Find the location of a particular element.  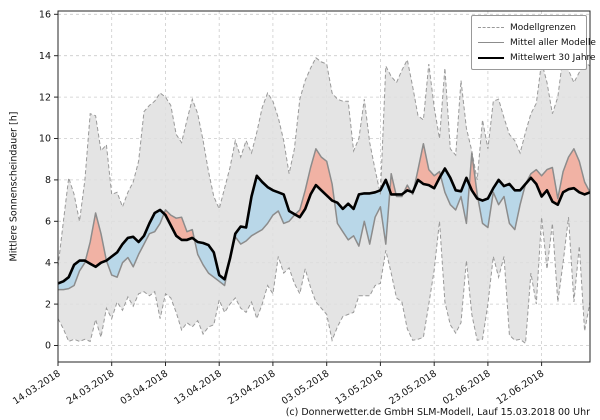

dashed-line-icon is located at coordinates (491, 27).